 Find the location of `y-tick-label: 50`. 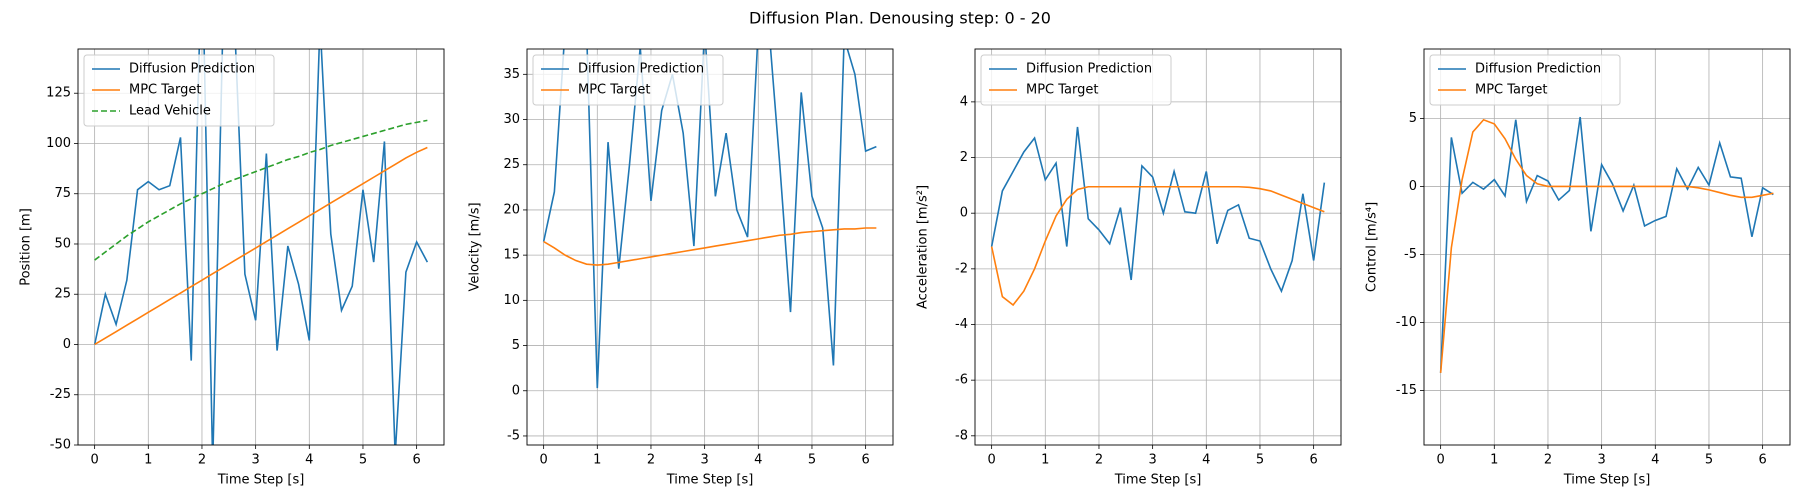

y-tick-label: 50 is located at coordinates (62, 243).